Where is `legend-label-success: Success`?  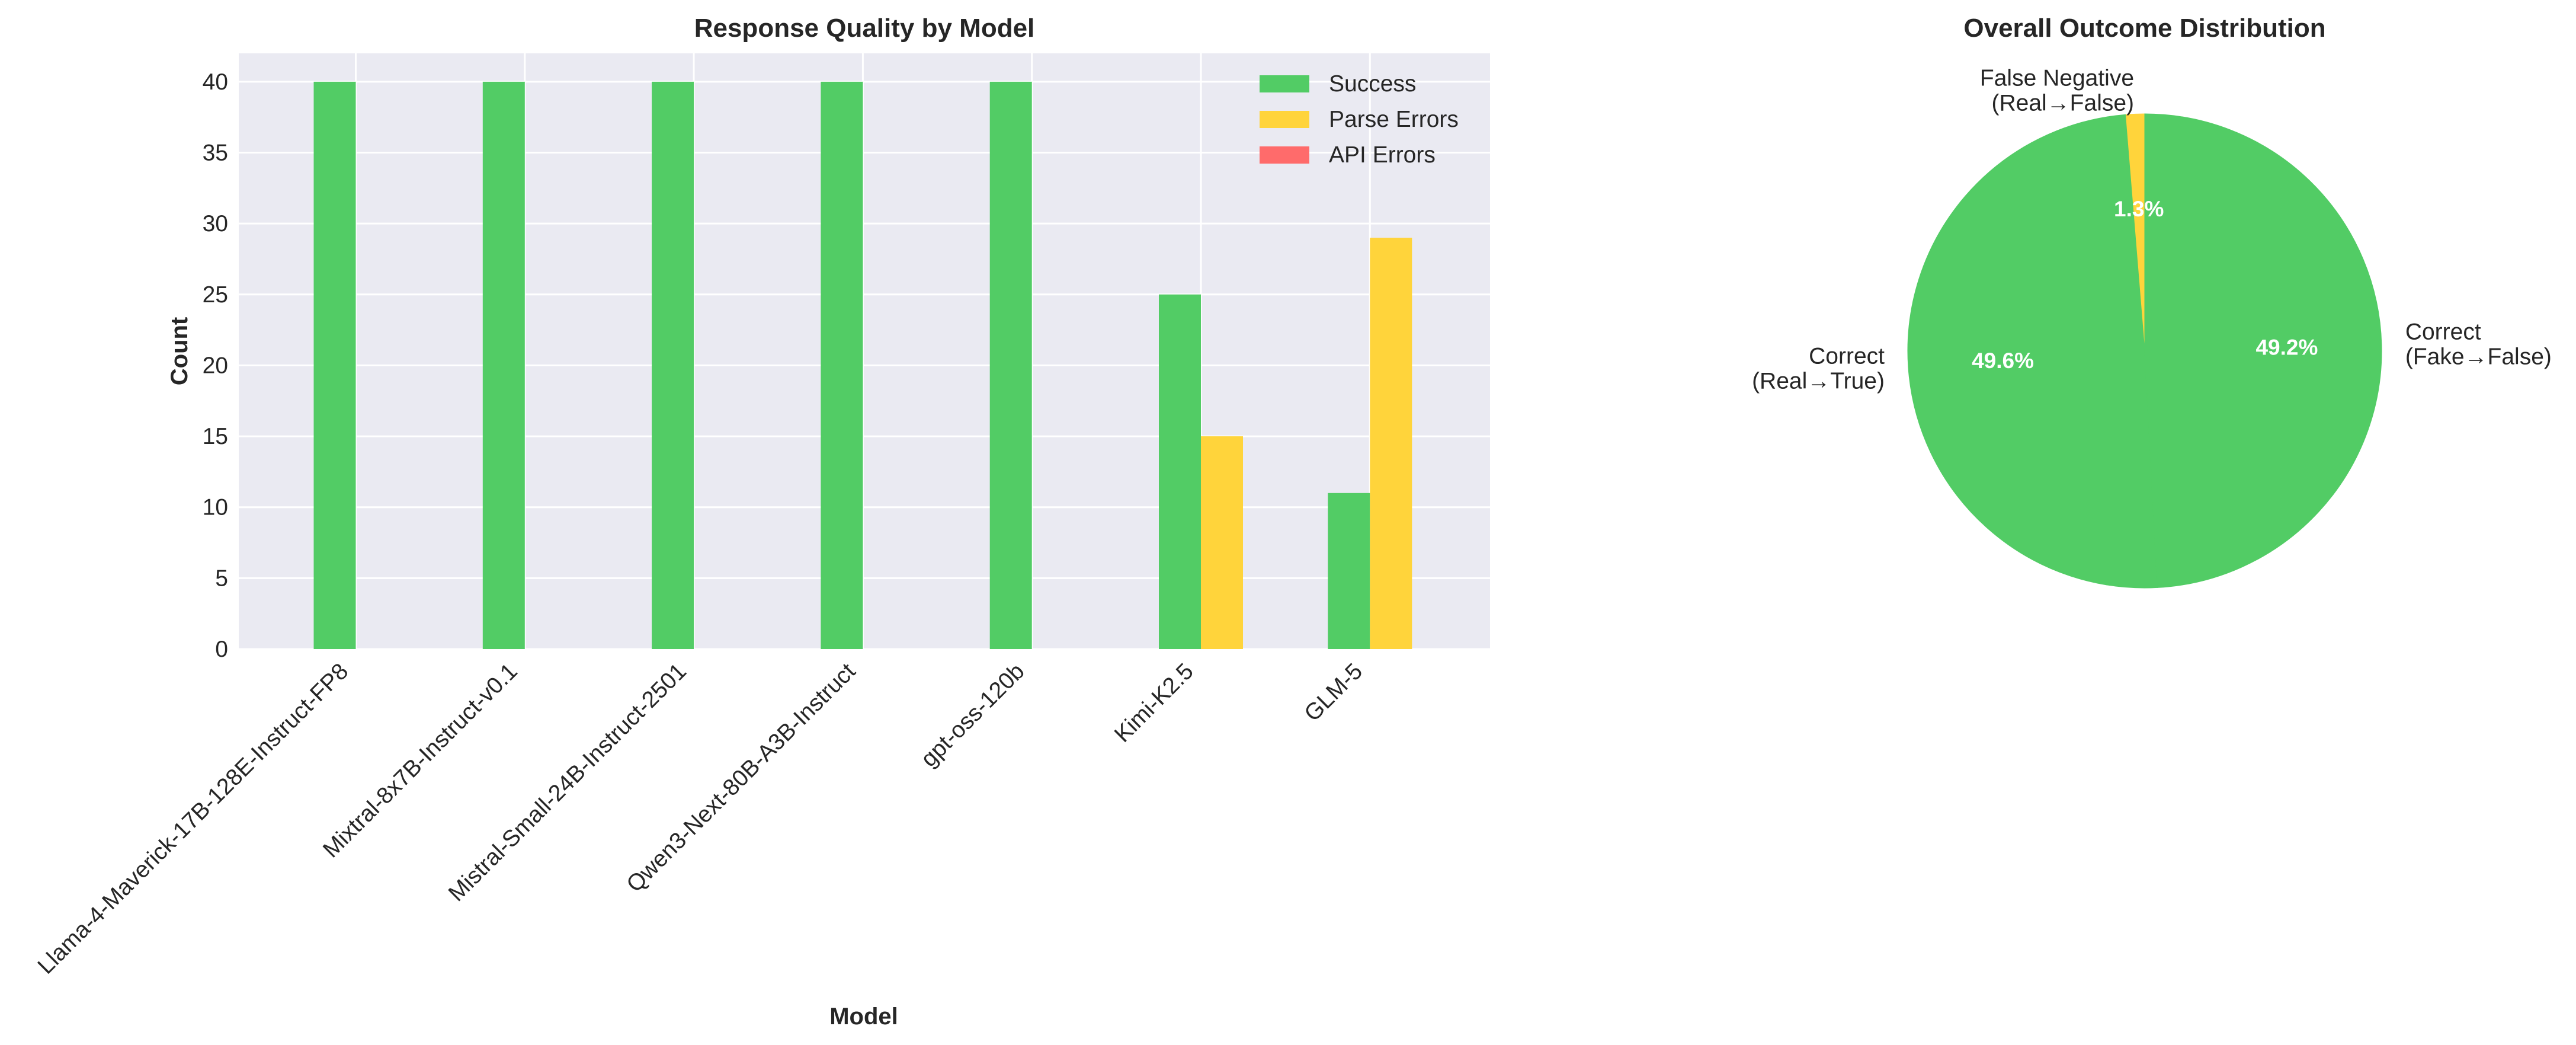 legend-label-success: Success is located at coordinates (1373, 84).